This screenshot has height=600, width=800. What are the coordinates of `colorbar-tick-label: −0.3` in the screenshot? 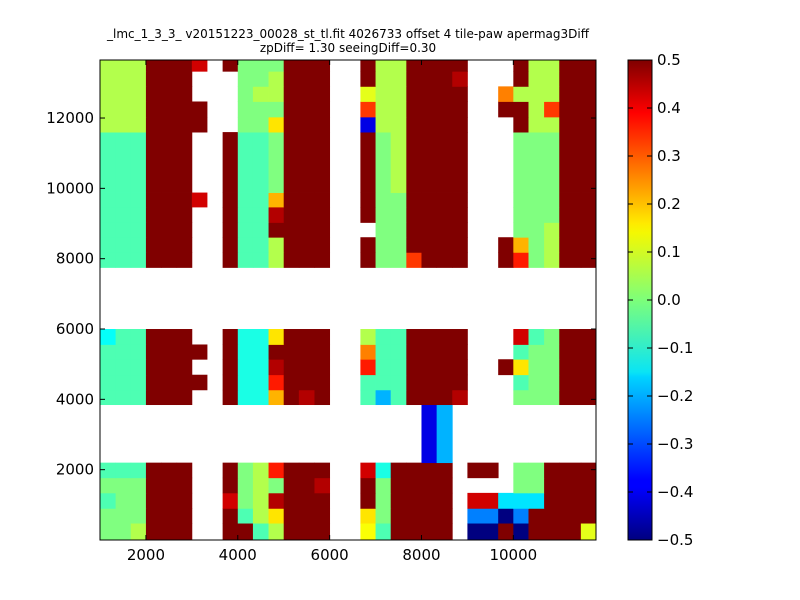 It's located at (675, 444).